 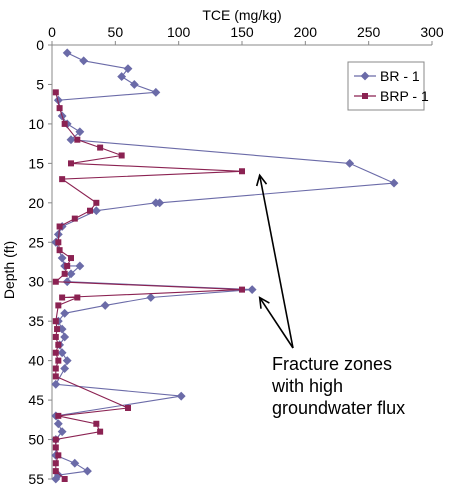 I want to click on y-tick-label: 55, so click(x=36, y=479).